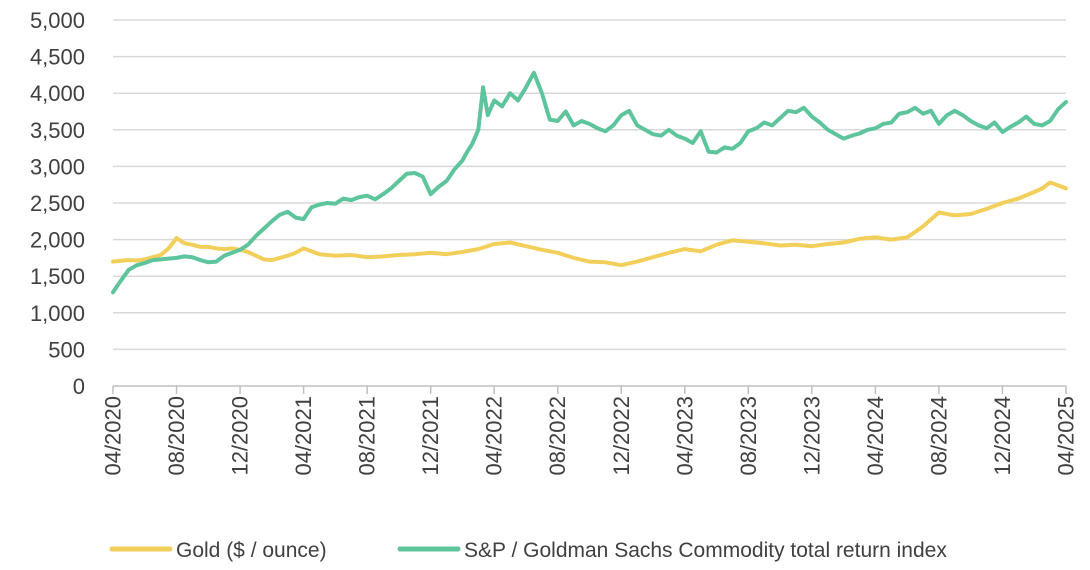  What do you see at coordinates (748, 436) in the screenshot?
I see `x-tick-label: 08/2023` at bounding box center [748, 436].